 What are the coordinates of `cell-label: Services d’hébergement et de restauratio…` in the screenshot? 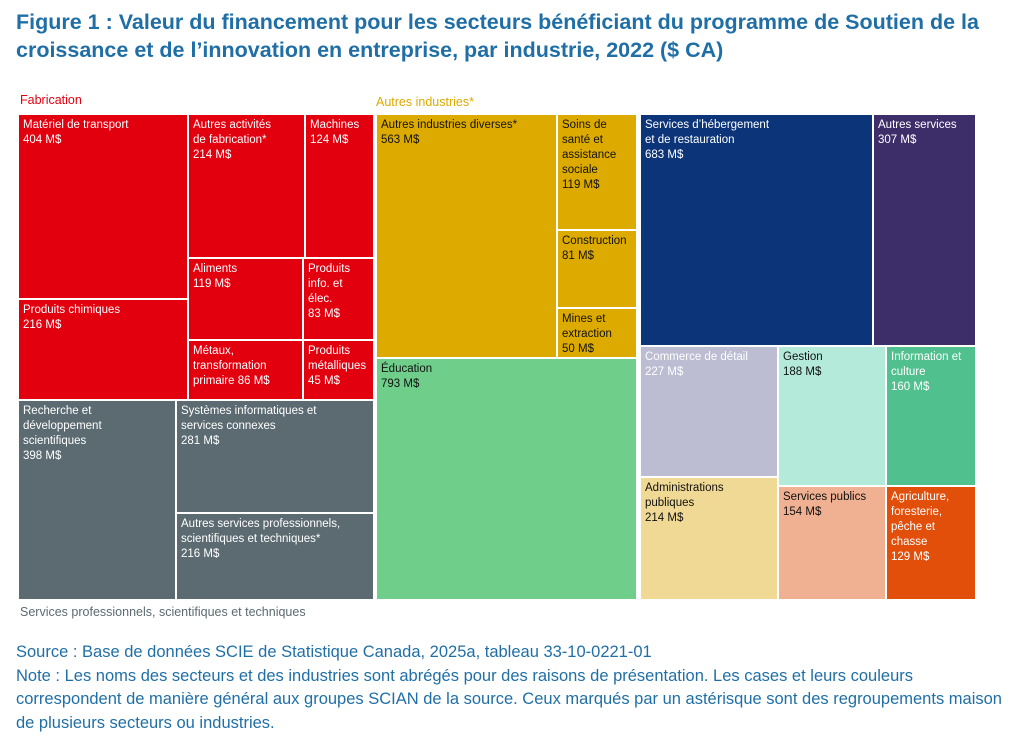 It's located at (707, 132).